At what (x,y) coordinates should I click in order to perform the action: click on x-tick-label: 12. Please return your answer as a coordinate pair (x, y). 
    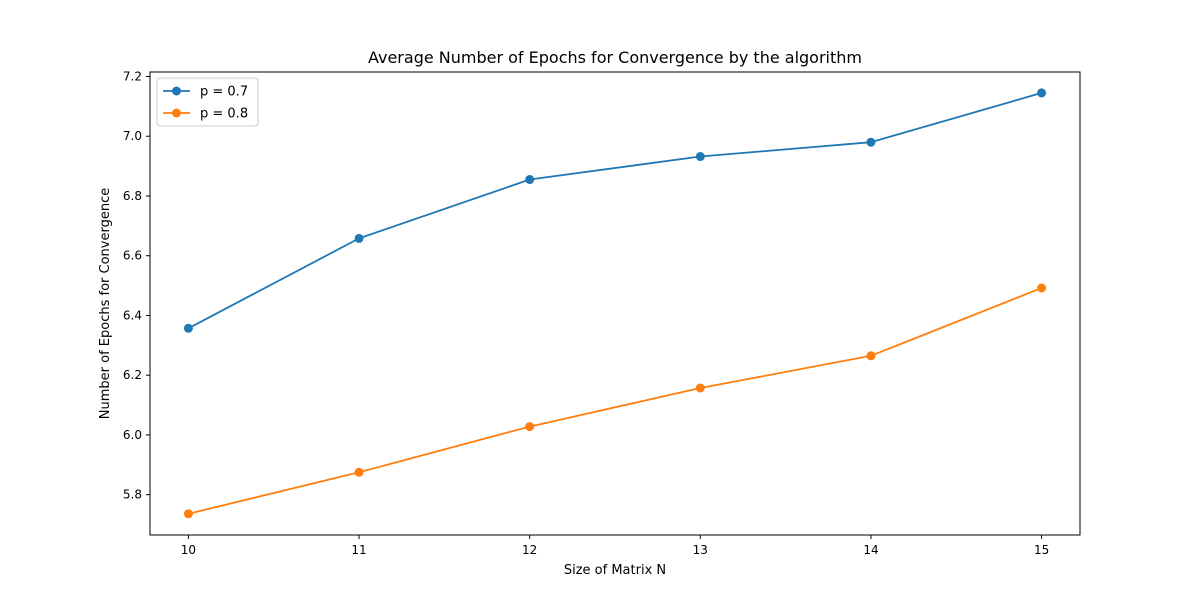
    Looking at the image, I should click on (529, 550).